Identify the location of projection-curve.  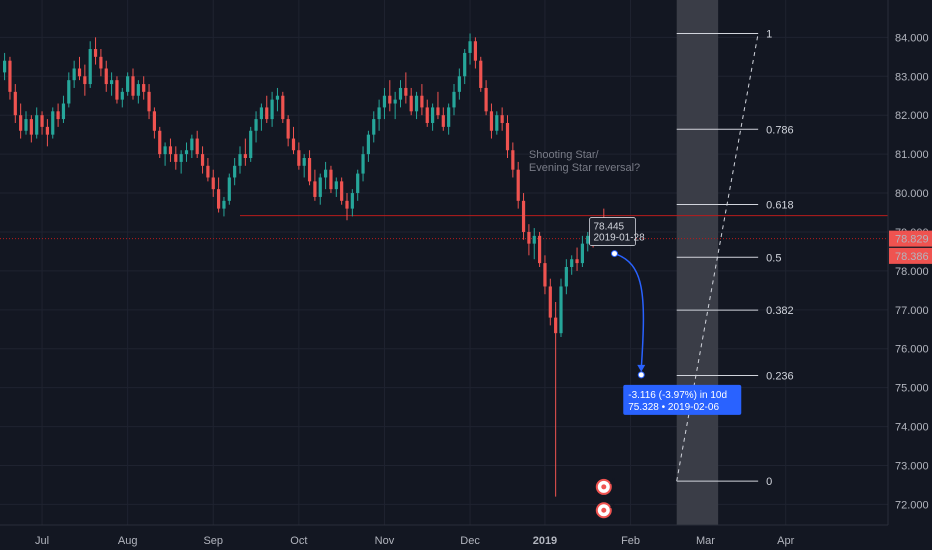
(629, 310).